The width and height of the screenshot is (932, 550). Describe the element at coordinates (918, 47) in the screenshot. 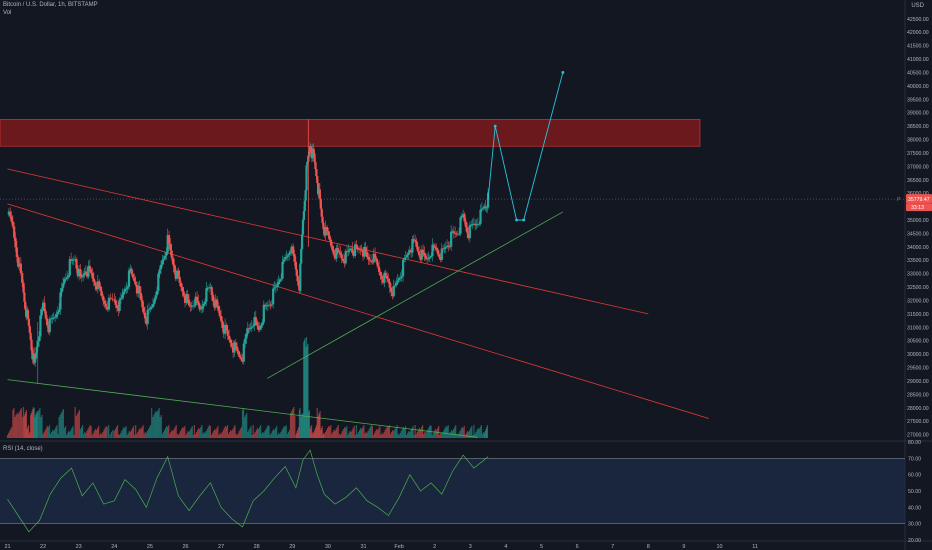

I see `y-tick-label: 41500.00` at that location.